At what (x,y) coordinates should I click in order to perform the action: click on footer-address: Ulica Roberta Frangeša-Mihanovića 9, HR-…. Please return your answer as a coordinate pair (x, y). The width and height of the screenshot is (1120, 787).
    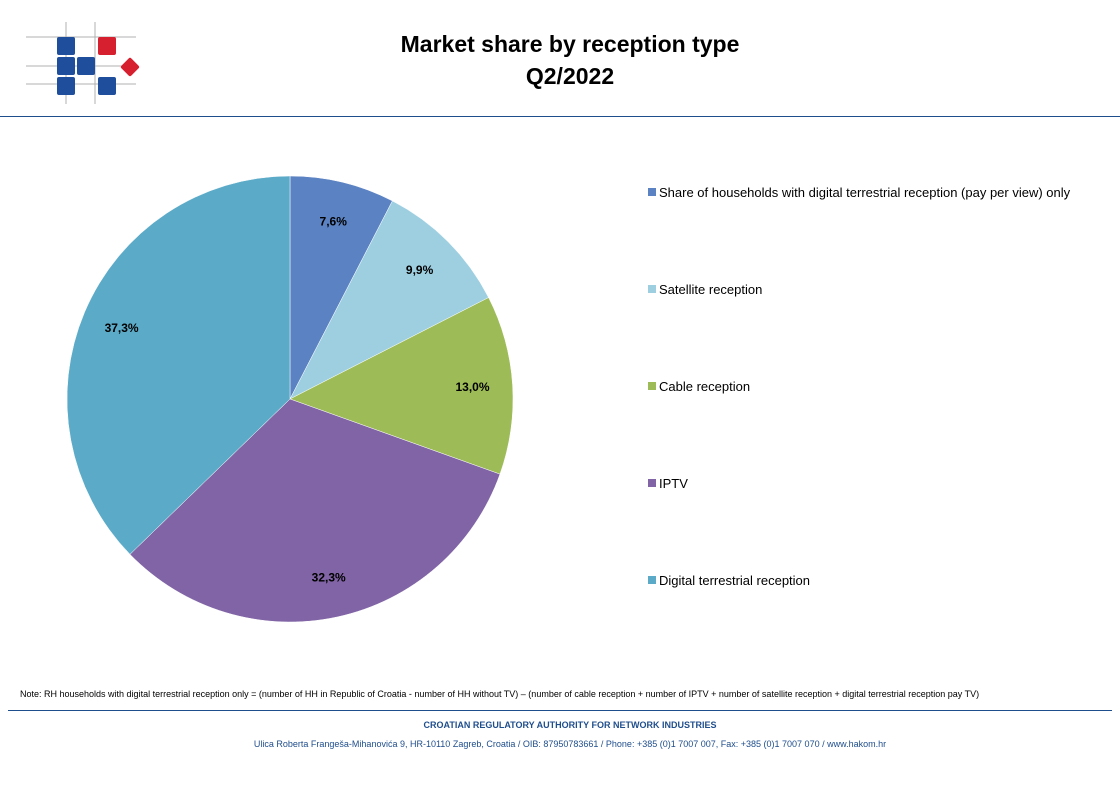
    Looking at the image, I should click on (570, 744).